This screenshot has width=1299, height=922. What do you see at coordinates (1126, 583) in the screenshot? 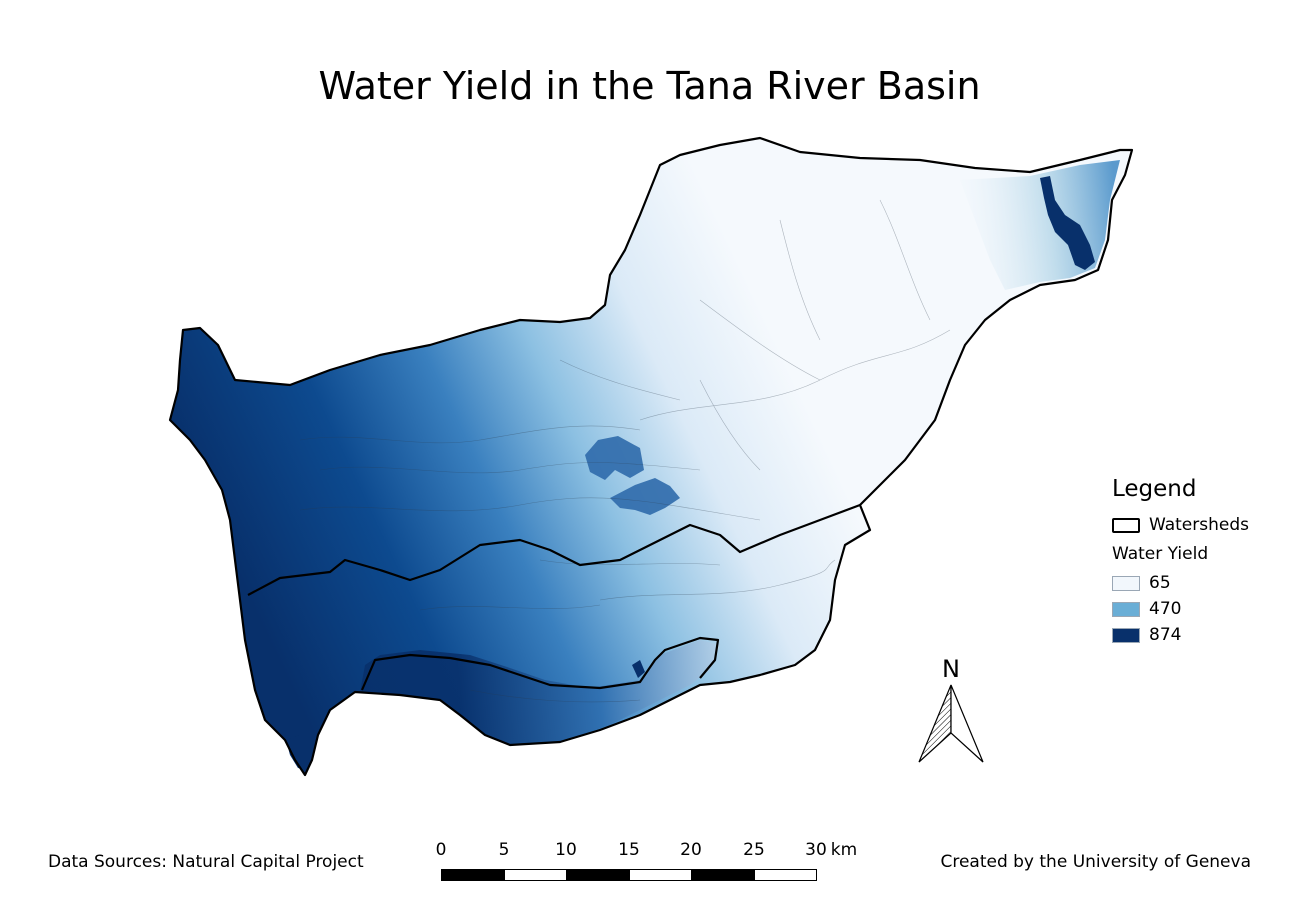
I see `legend-swatch-low` at bounding box center [1126, 583].